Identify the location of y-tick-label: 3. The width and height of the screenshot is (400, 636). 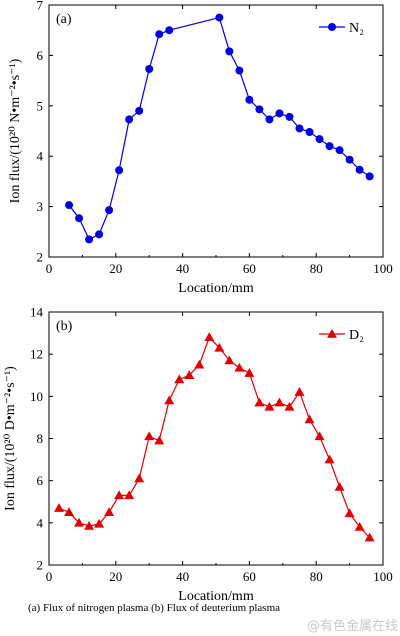
(40, 206).